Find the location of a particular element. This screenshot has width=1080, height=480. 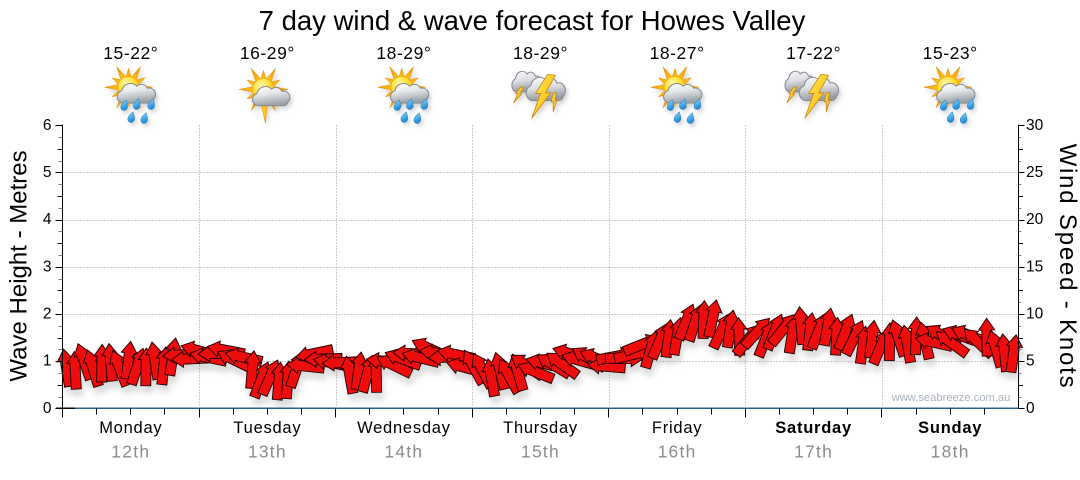

svg-text: 3 is located at coordinates (47, 266).